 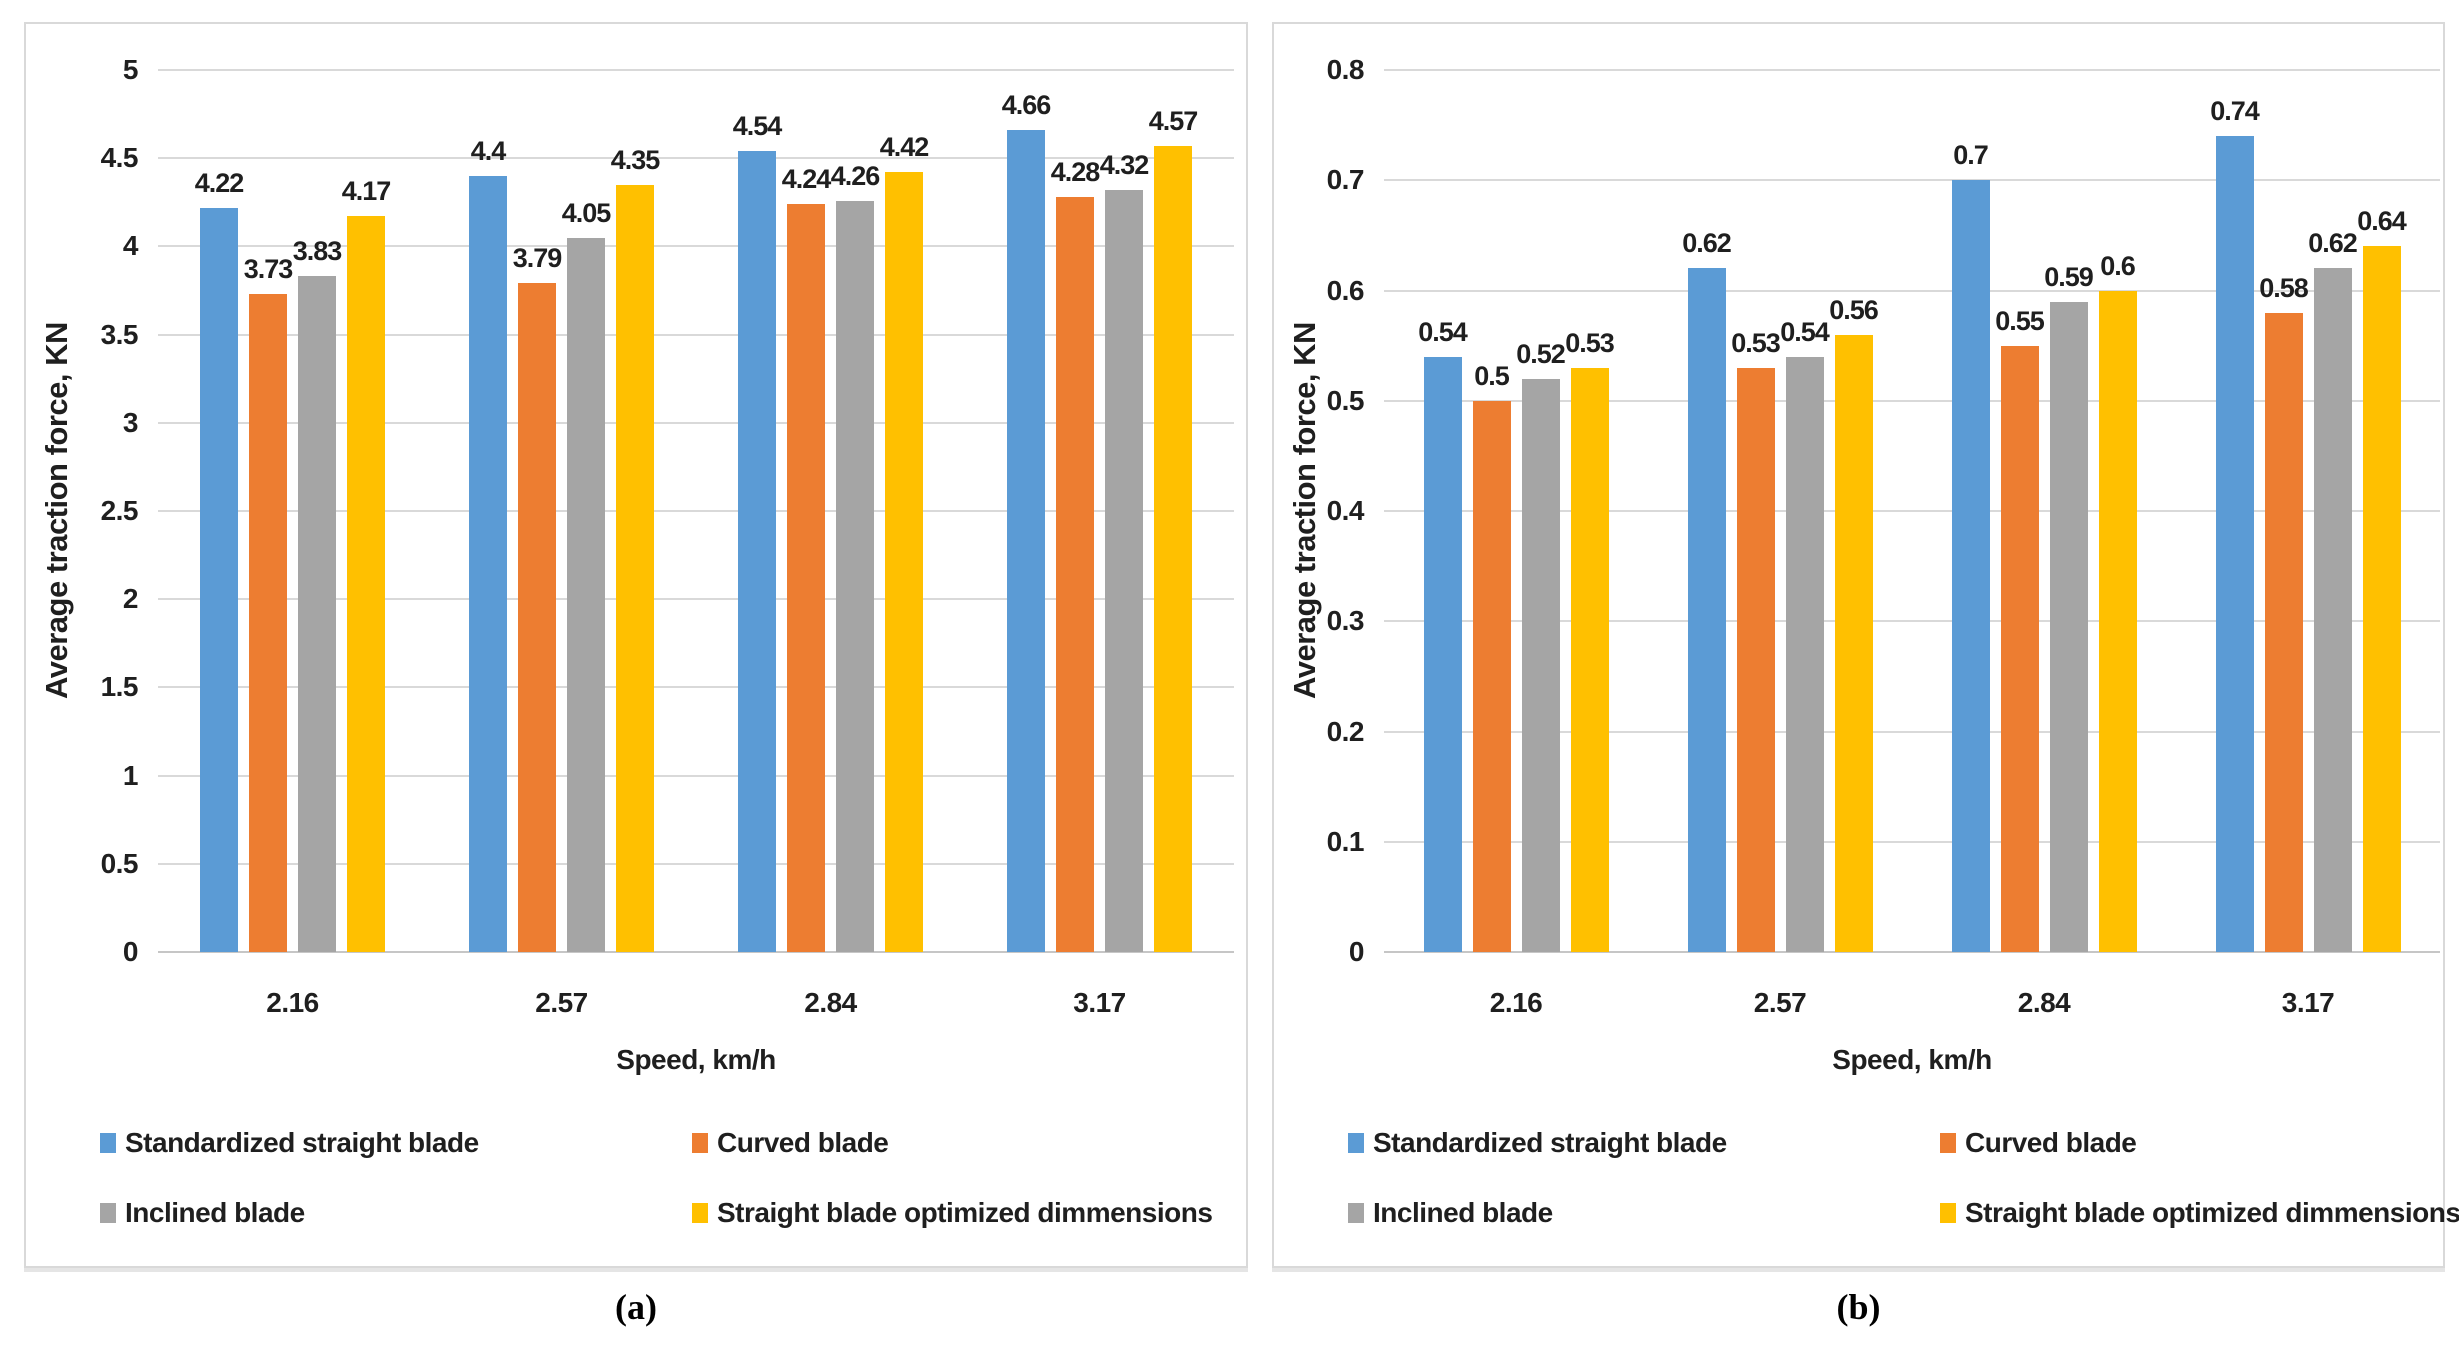 I want to click on y-tick-label: 2.5, so click(x=119, y=510).